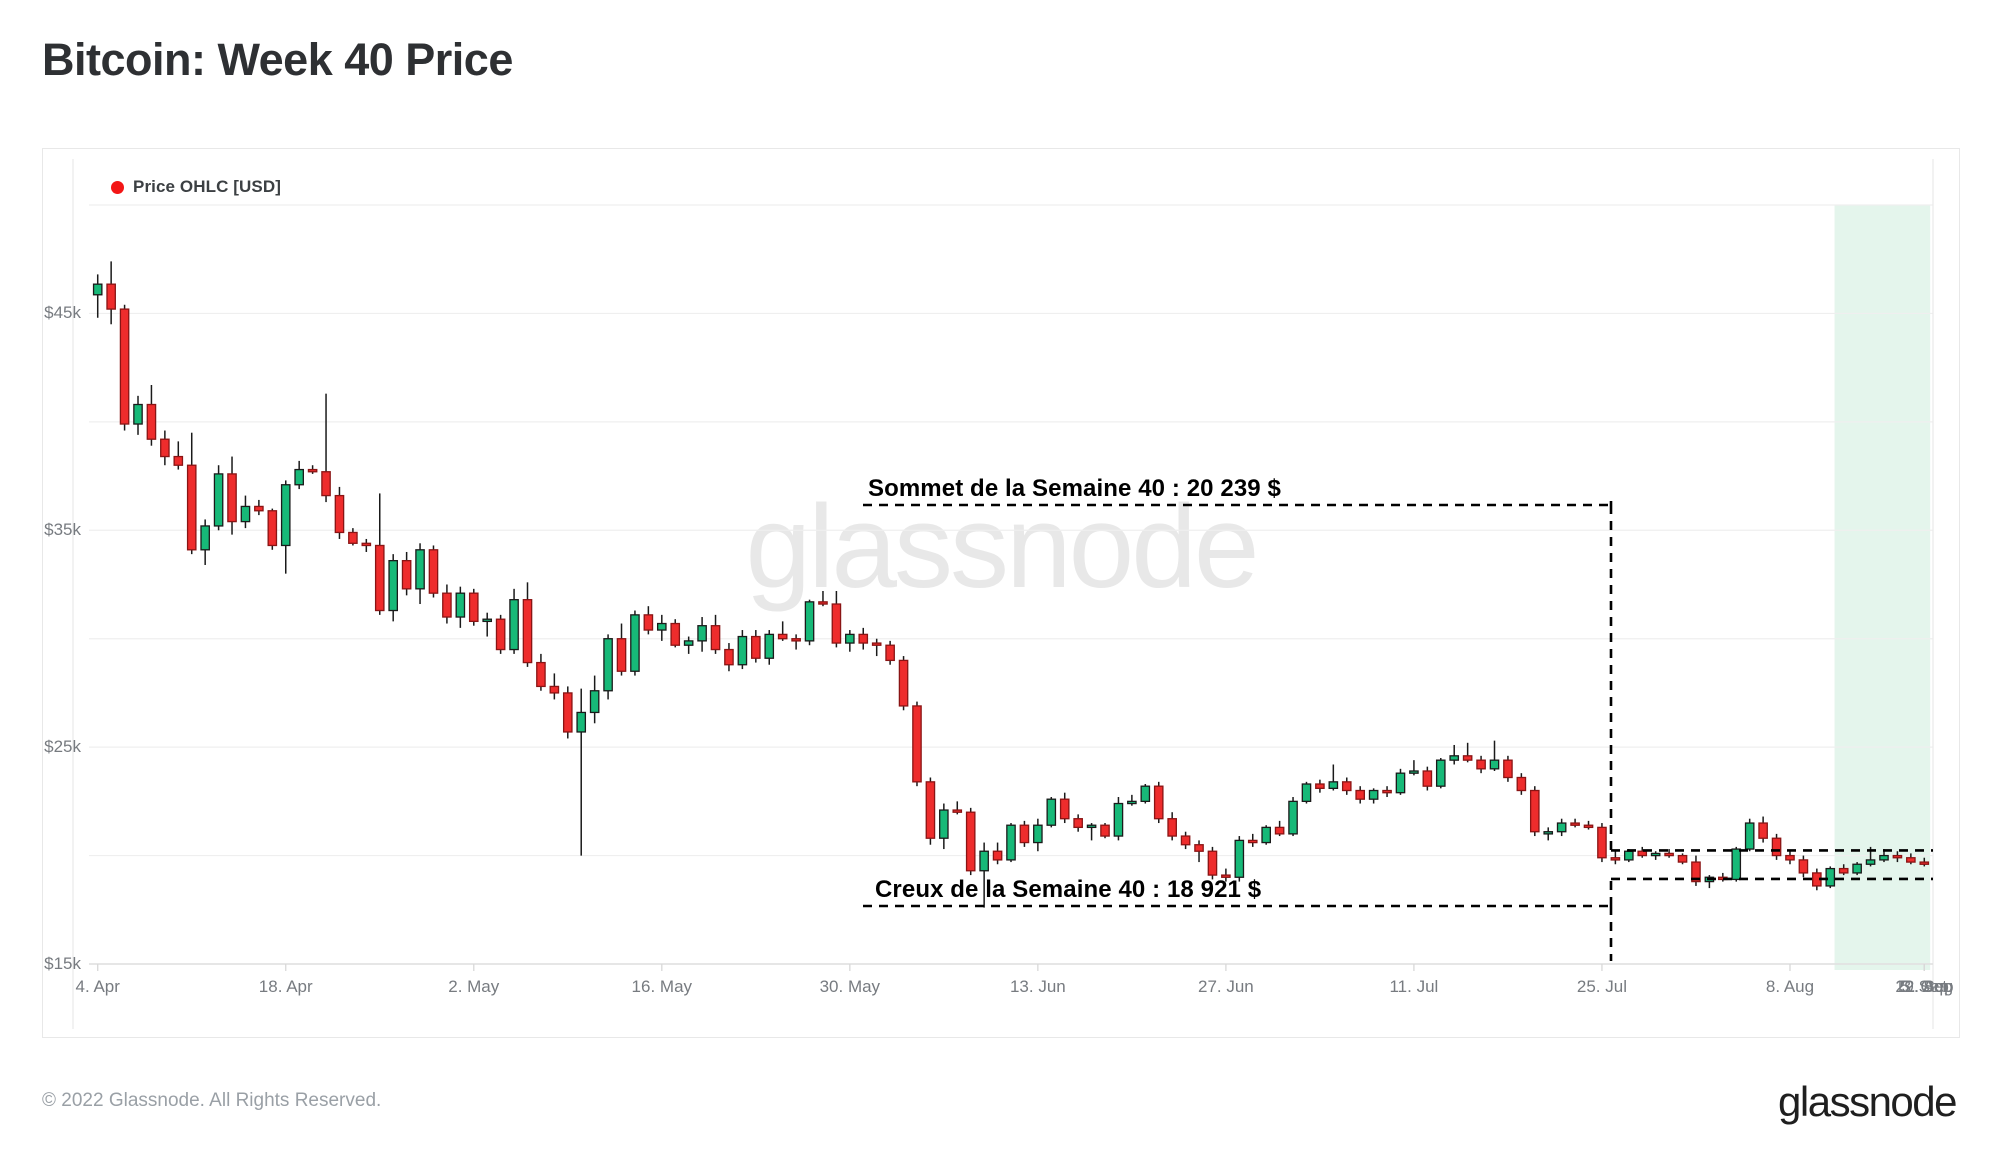 The height and width of the screenshot is (1152, 2000). I want to click on x-axis-tick-label: 3. Oct, so click(1924, 986).